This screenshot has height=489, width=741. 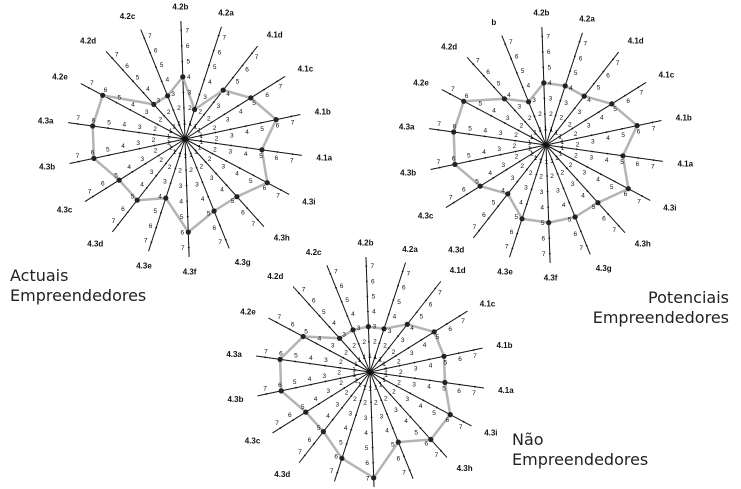 What do you see at coordinates (275, 276) in the screenshot?
I see `radar-axis-label: 4.2d` at bounding box center [275, 276].